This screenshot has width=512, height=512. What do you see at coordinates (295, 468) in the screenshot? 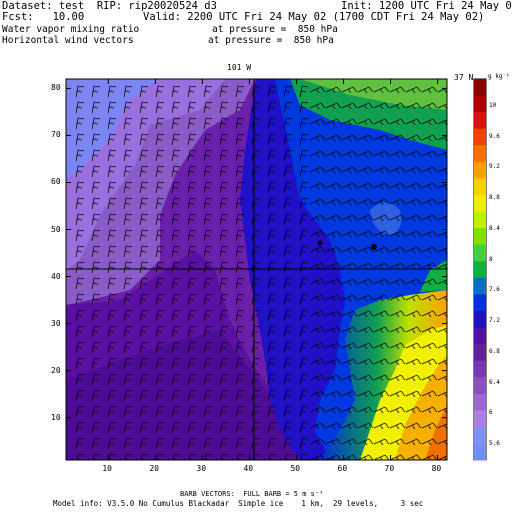
I see `x-tick-label: 50` at bounding box center [295, 468].